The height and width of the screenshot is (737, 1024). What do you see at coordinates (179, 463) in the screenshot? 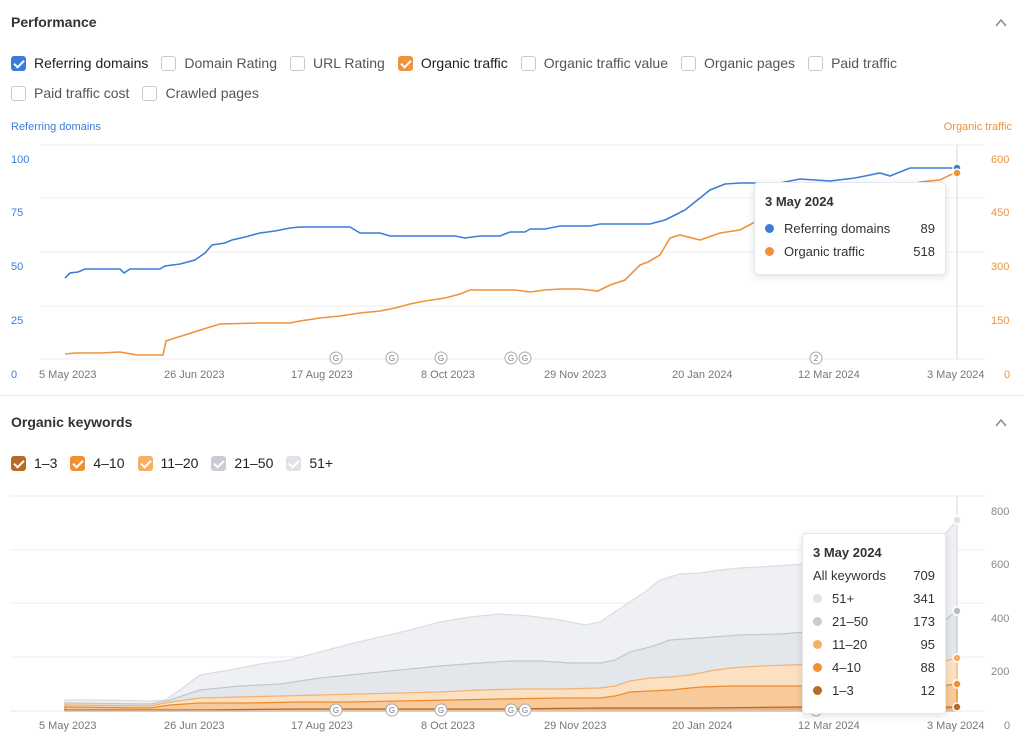
I see `checkbox-label: 11–20` at bounding box center [179, 463].